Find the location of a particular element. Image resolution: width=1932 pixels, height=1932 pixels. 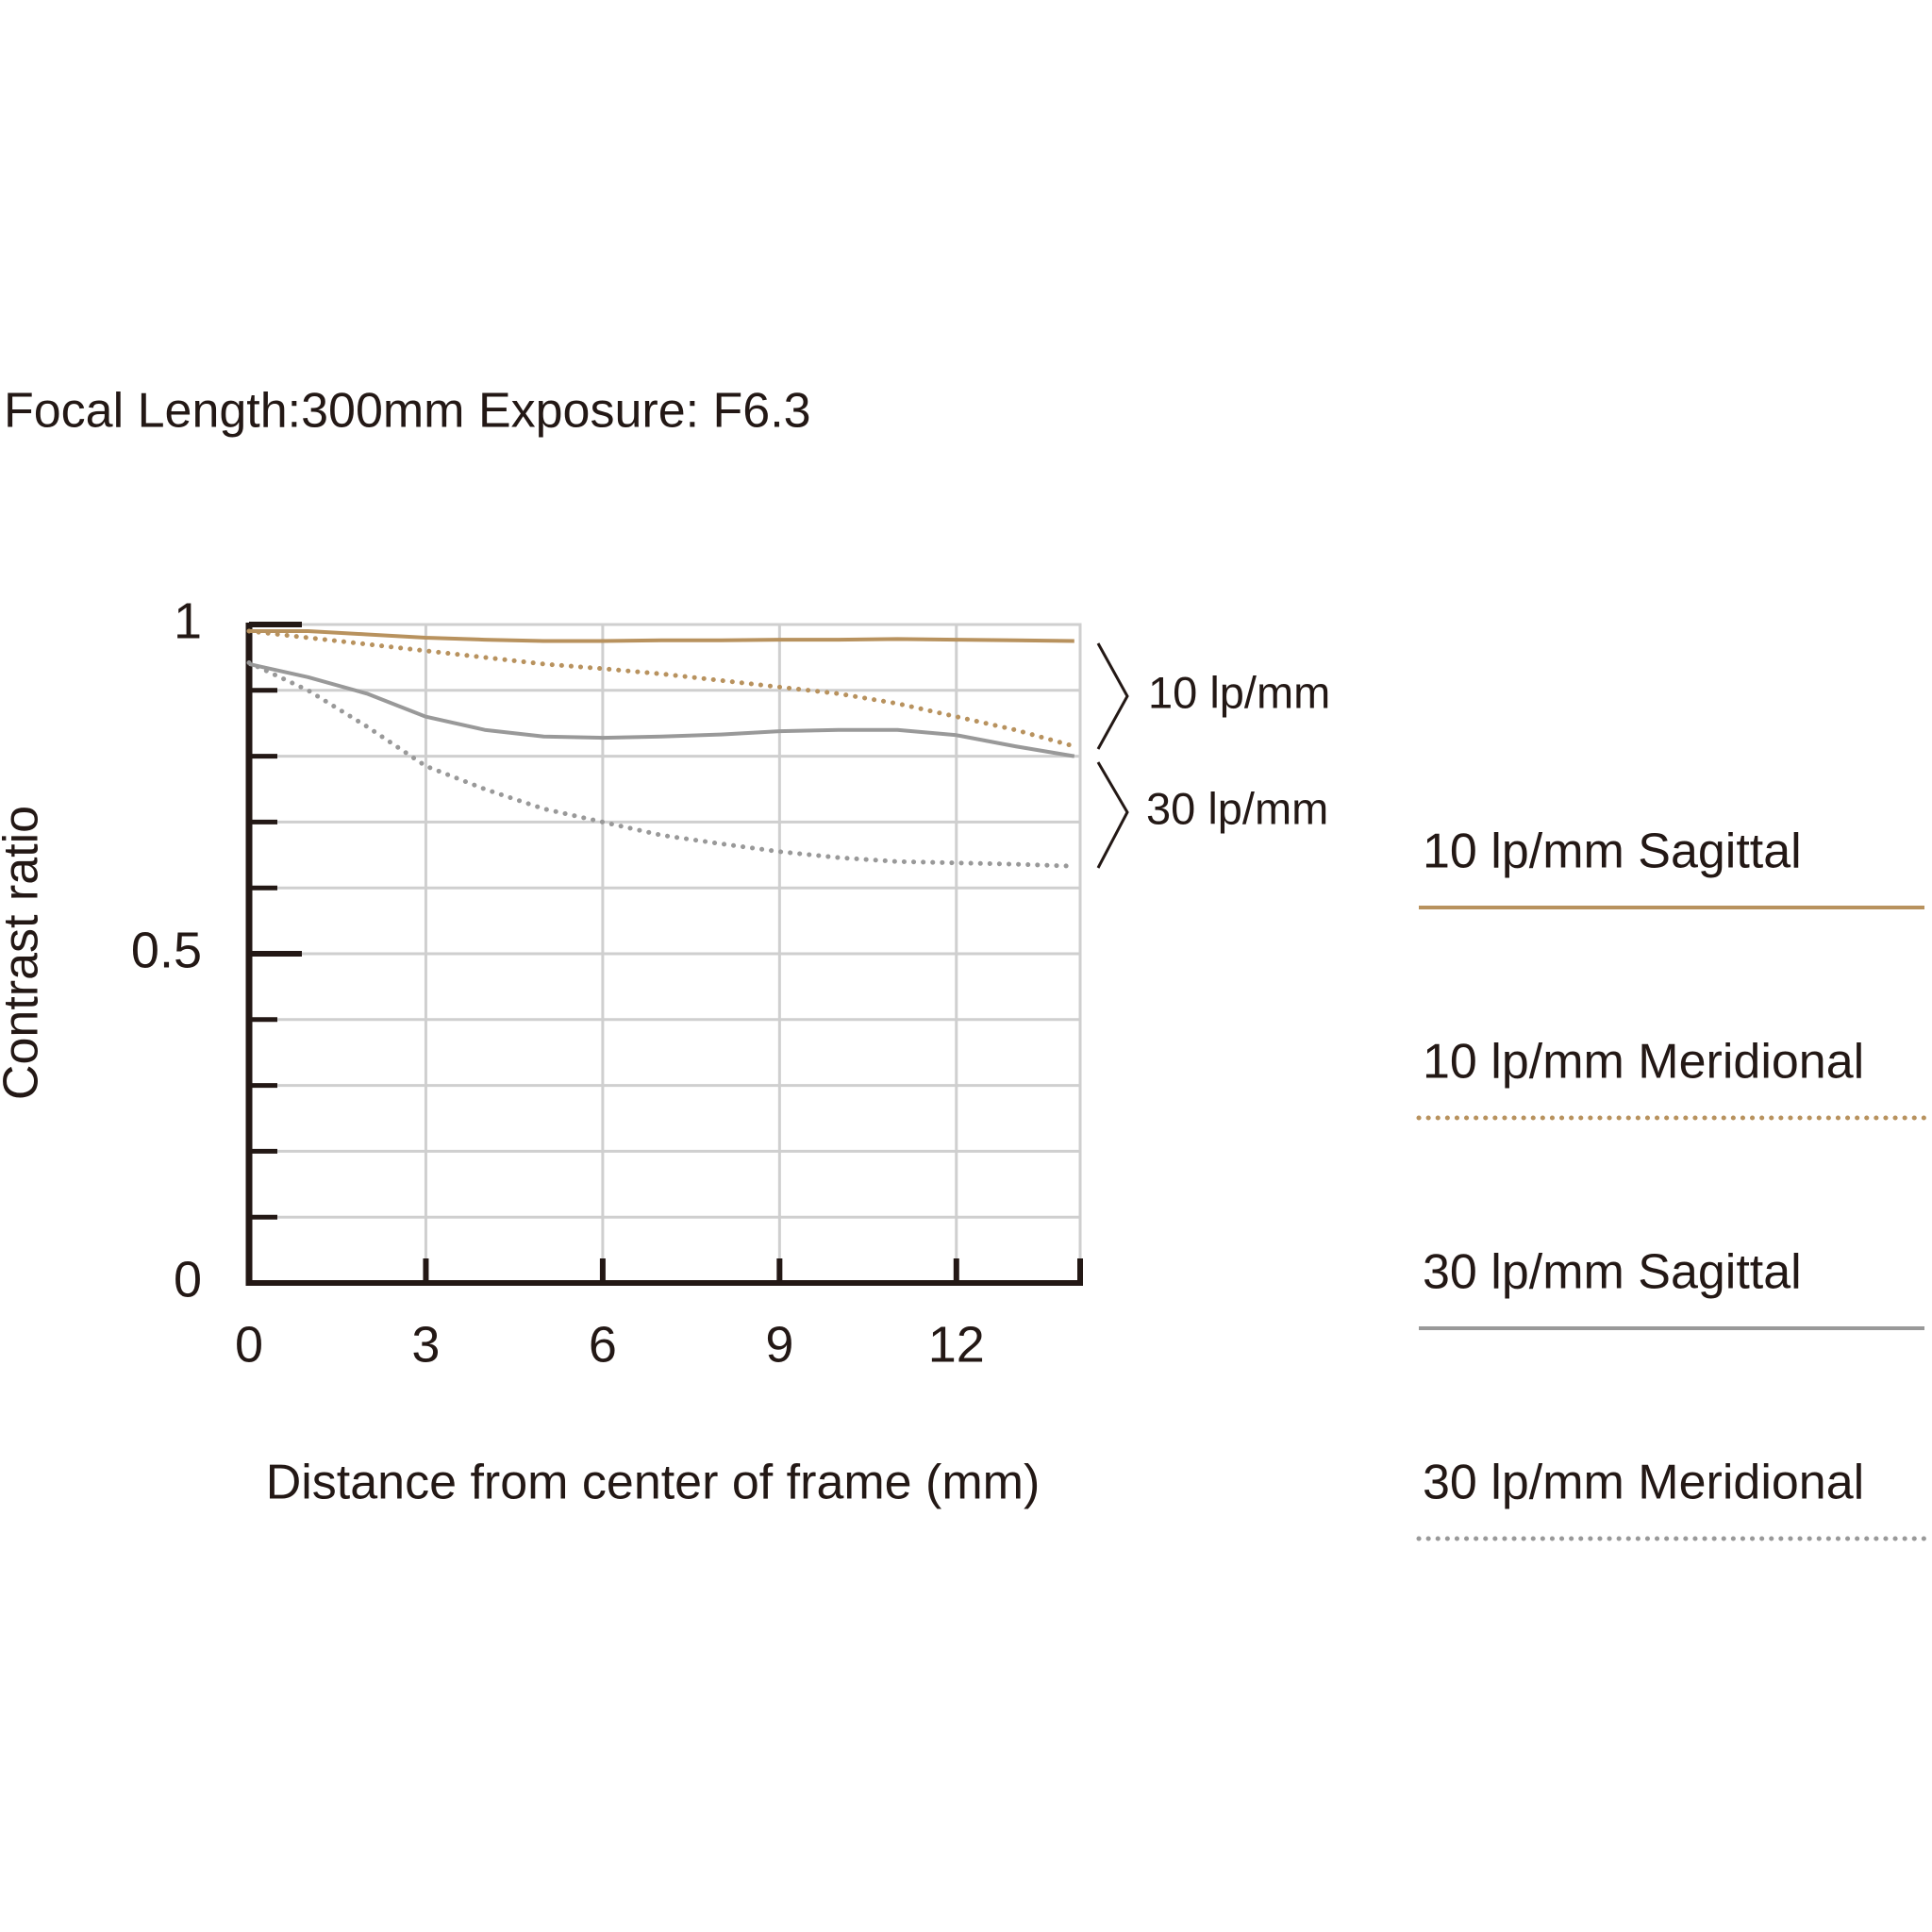

x-tick-label: 9 is located at coordinates (779, 1344).